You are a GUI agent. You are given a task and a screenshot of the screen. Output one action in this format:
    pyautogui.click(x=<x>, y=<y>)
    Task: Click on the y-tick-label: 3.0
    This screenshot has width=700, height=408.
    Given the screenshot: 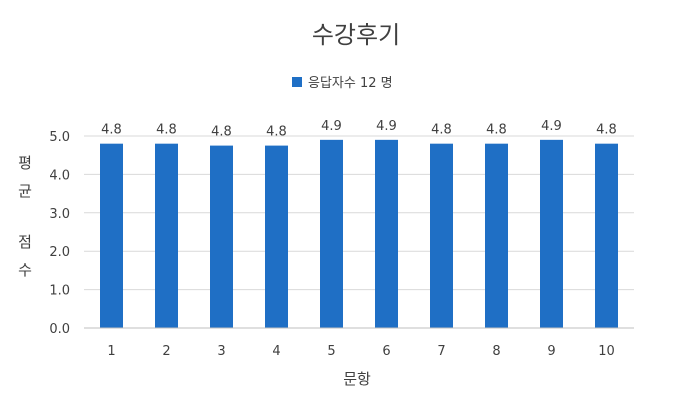 What is the action you would take?
    pyautogui.click(x=59, y=214)
    